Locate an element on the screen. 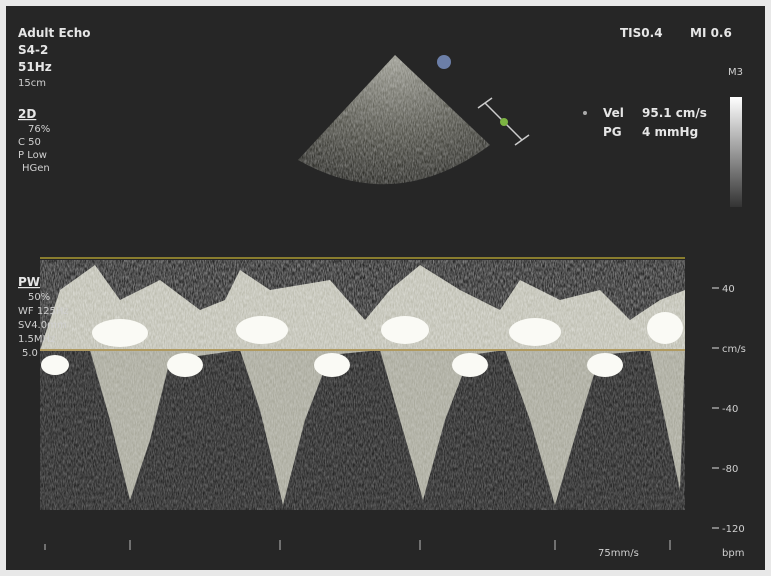 This screenshot has height=576, width=771. mi: MI 0.6 is located at coordinates (711, 33).